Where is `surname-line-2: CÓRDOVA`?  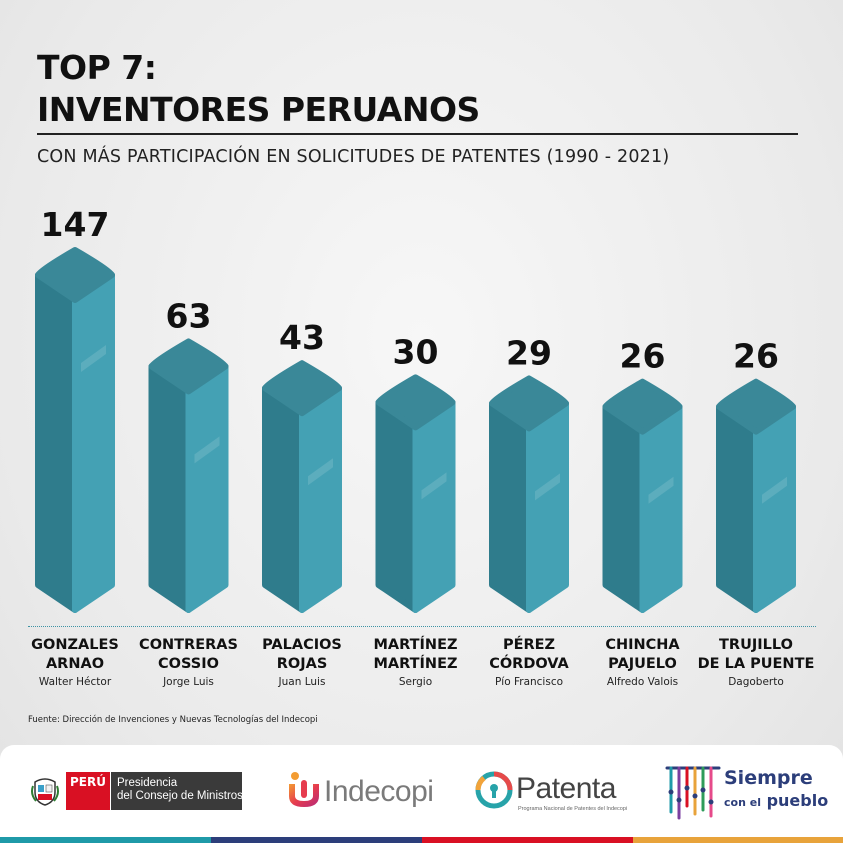 surname-line-2: CÓRDOVA is located at coordinates (529, 664).